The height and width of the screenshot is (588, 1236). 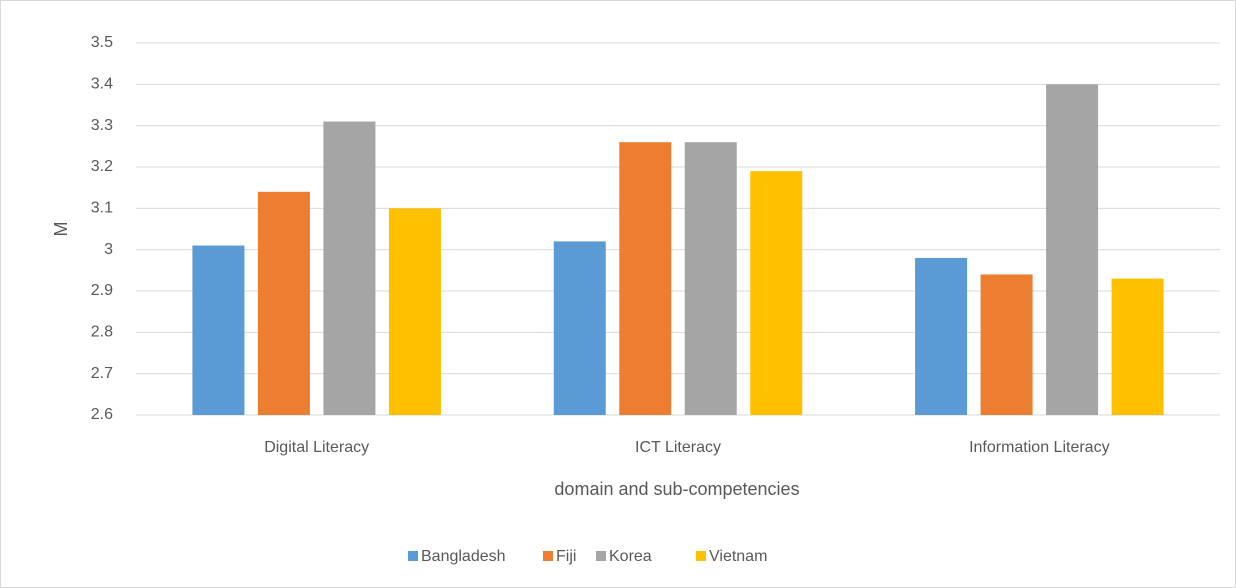 I want to click on y-tick-label: 3.4, so click(x=102, y=84).